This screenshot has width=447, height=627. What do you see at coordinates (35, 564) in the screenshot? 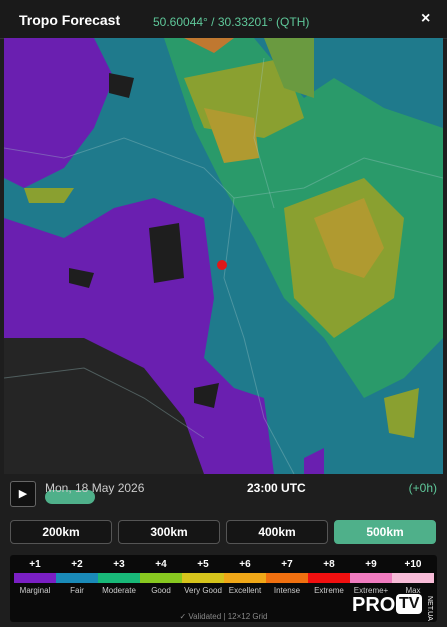
I see `legend-level: +1` at bounding box center [35, 564].